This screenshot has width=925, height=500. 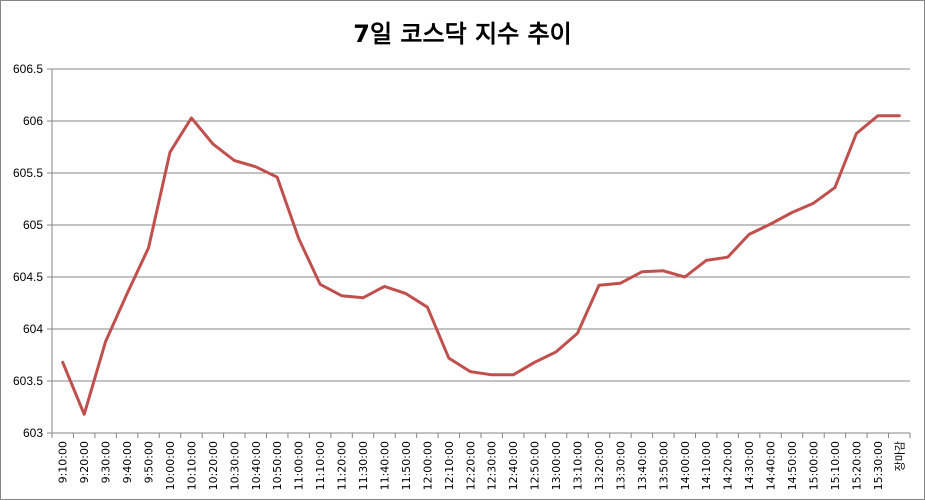 What do you see at coordinates (28, 173) in the screenshot?
I see `y-tick-label: 605.5` at bounding box center [28, 173].